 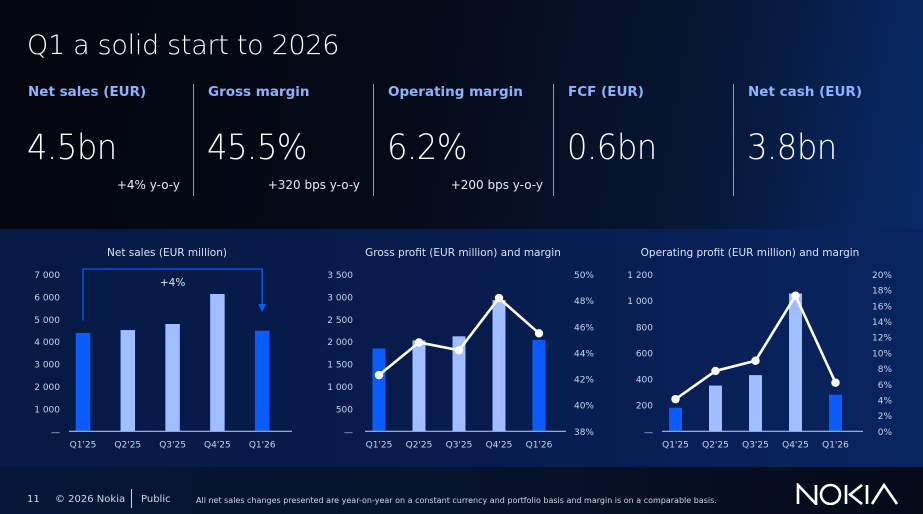 What do you see at coordinates (584, 381) in the screenshot?
I see `y2-tick-label: 42%` at bounding box center [584, 381].